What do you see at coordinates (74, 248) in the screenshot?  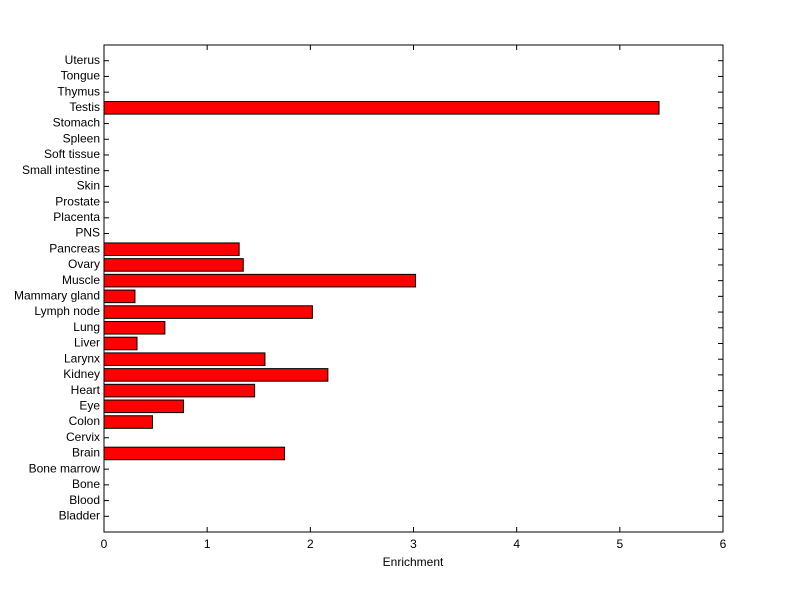 I see `y-tick-label: Pancreas` at bounding box center [74, 248].